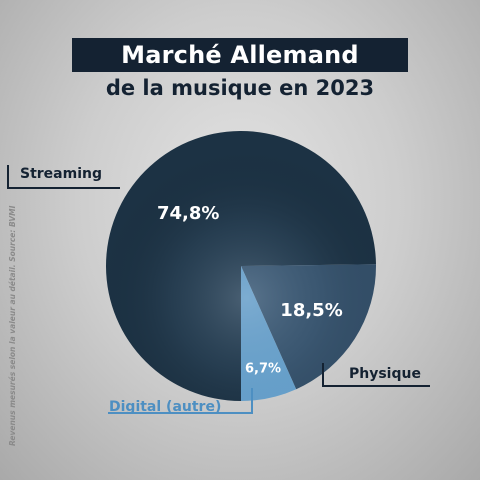 Image resolution: width=480 pixels, height=480 pixels. Describe the element at coordinates (61, 174) in the screenshot. I see `streaming-category-label: Streaming` at that location.